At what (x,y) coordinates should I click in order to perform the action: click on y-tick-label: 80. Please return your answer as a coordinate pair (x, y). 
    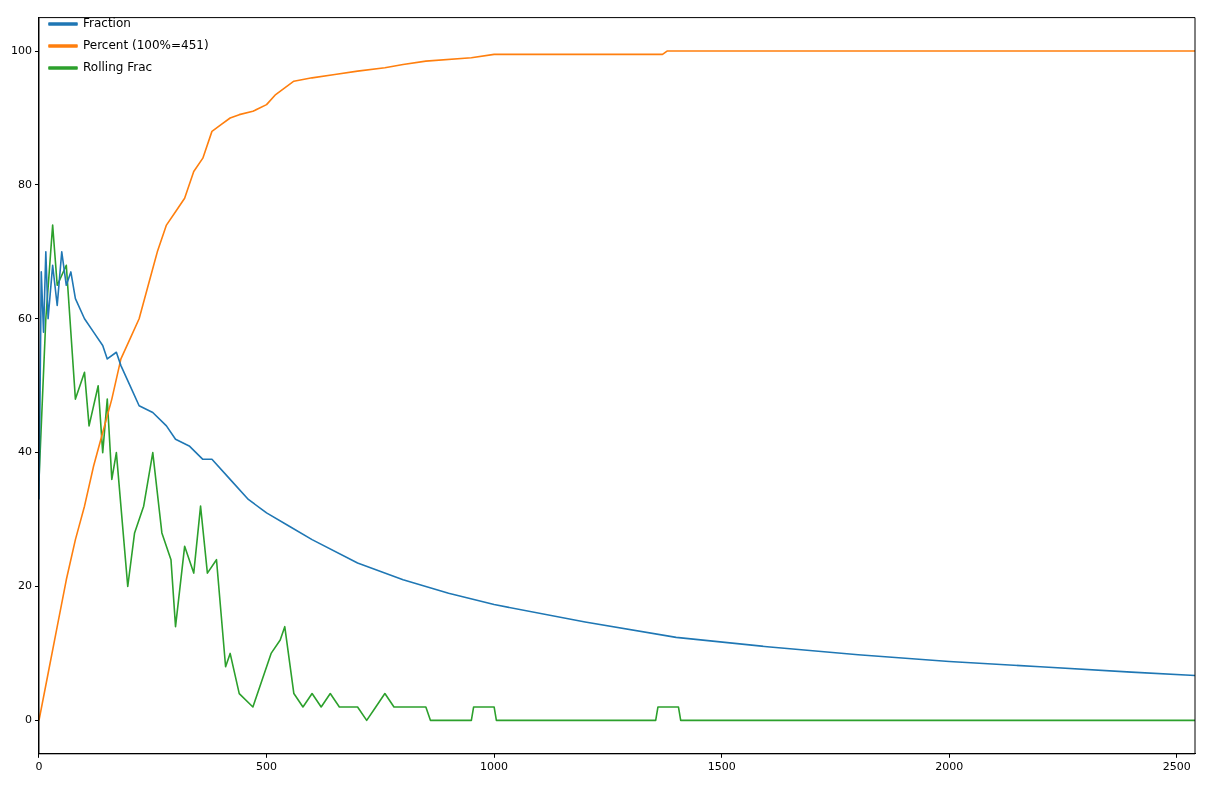
    Looking at the image, I should click on (25, 184).